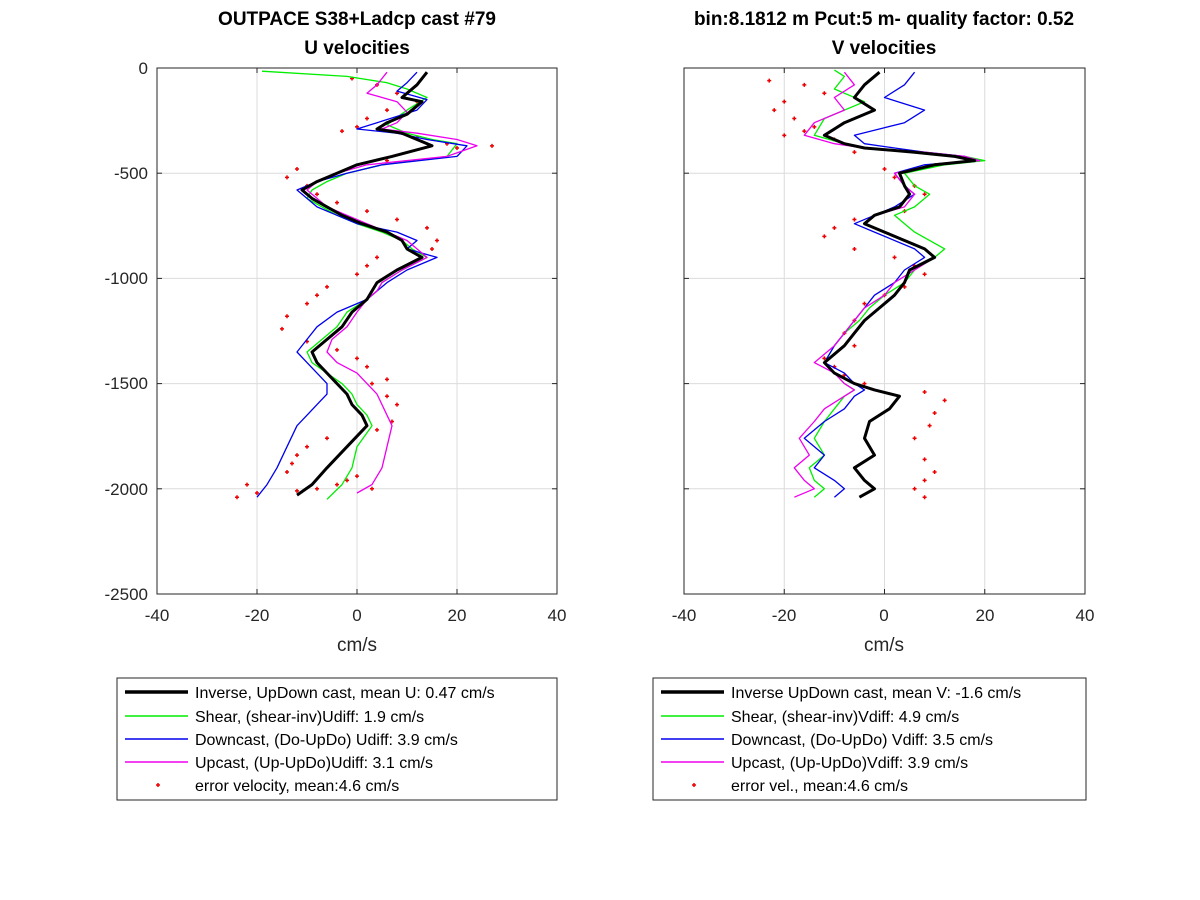 The image size is (1200, 900). I want to click on u-xtick-label: 40, so click(557, 615).